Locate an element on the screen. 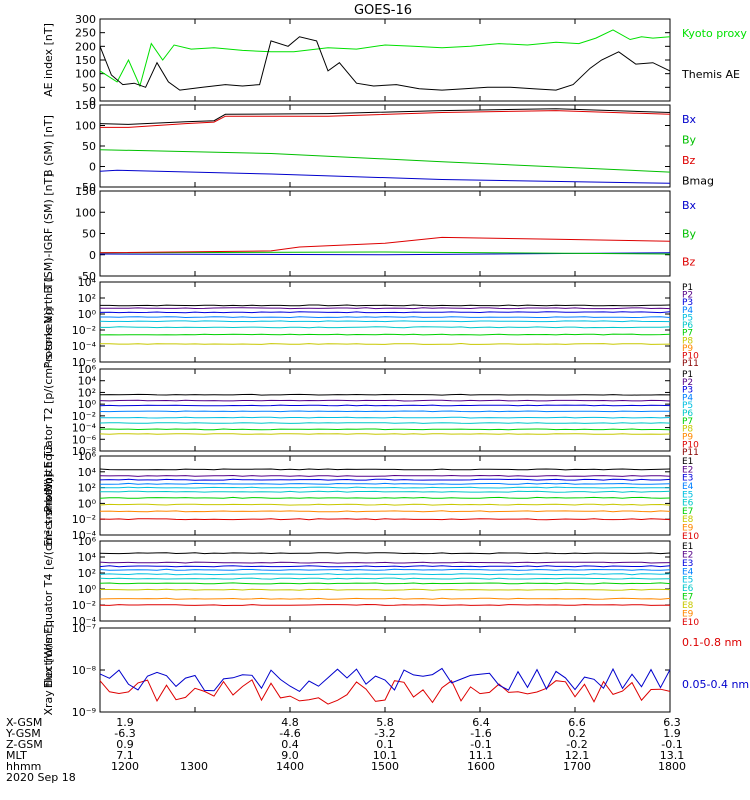  legend-E9: E9 is located at coordinates (688, 614).